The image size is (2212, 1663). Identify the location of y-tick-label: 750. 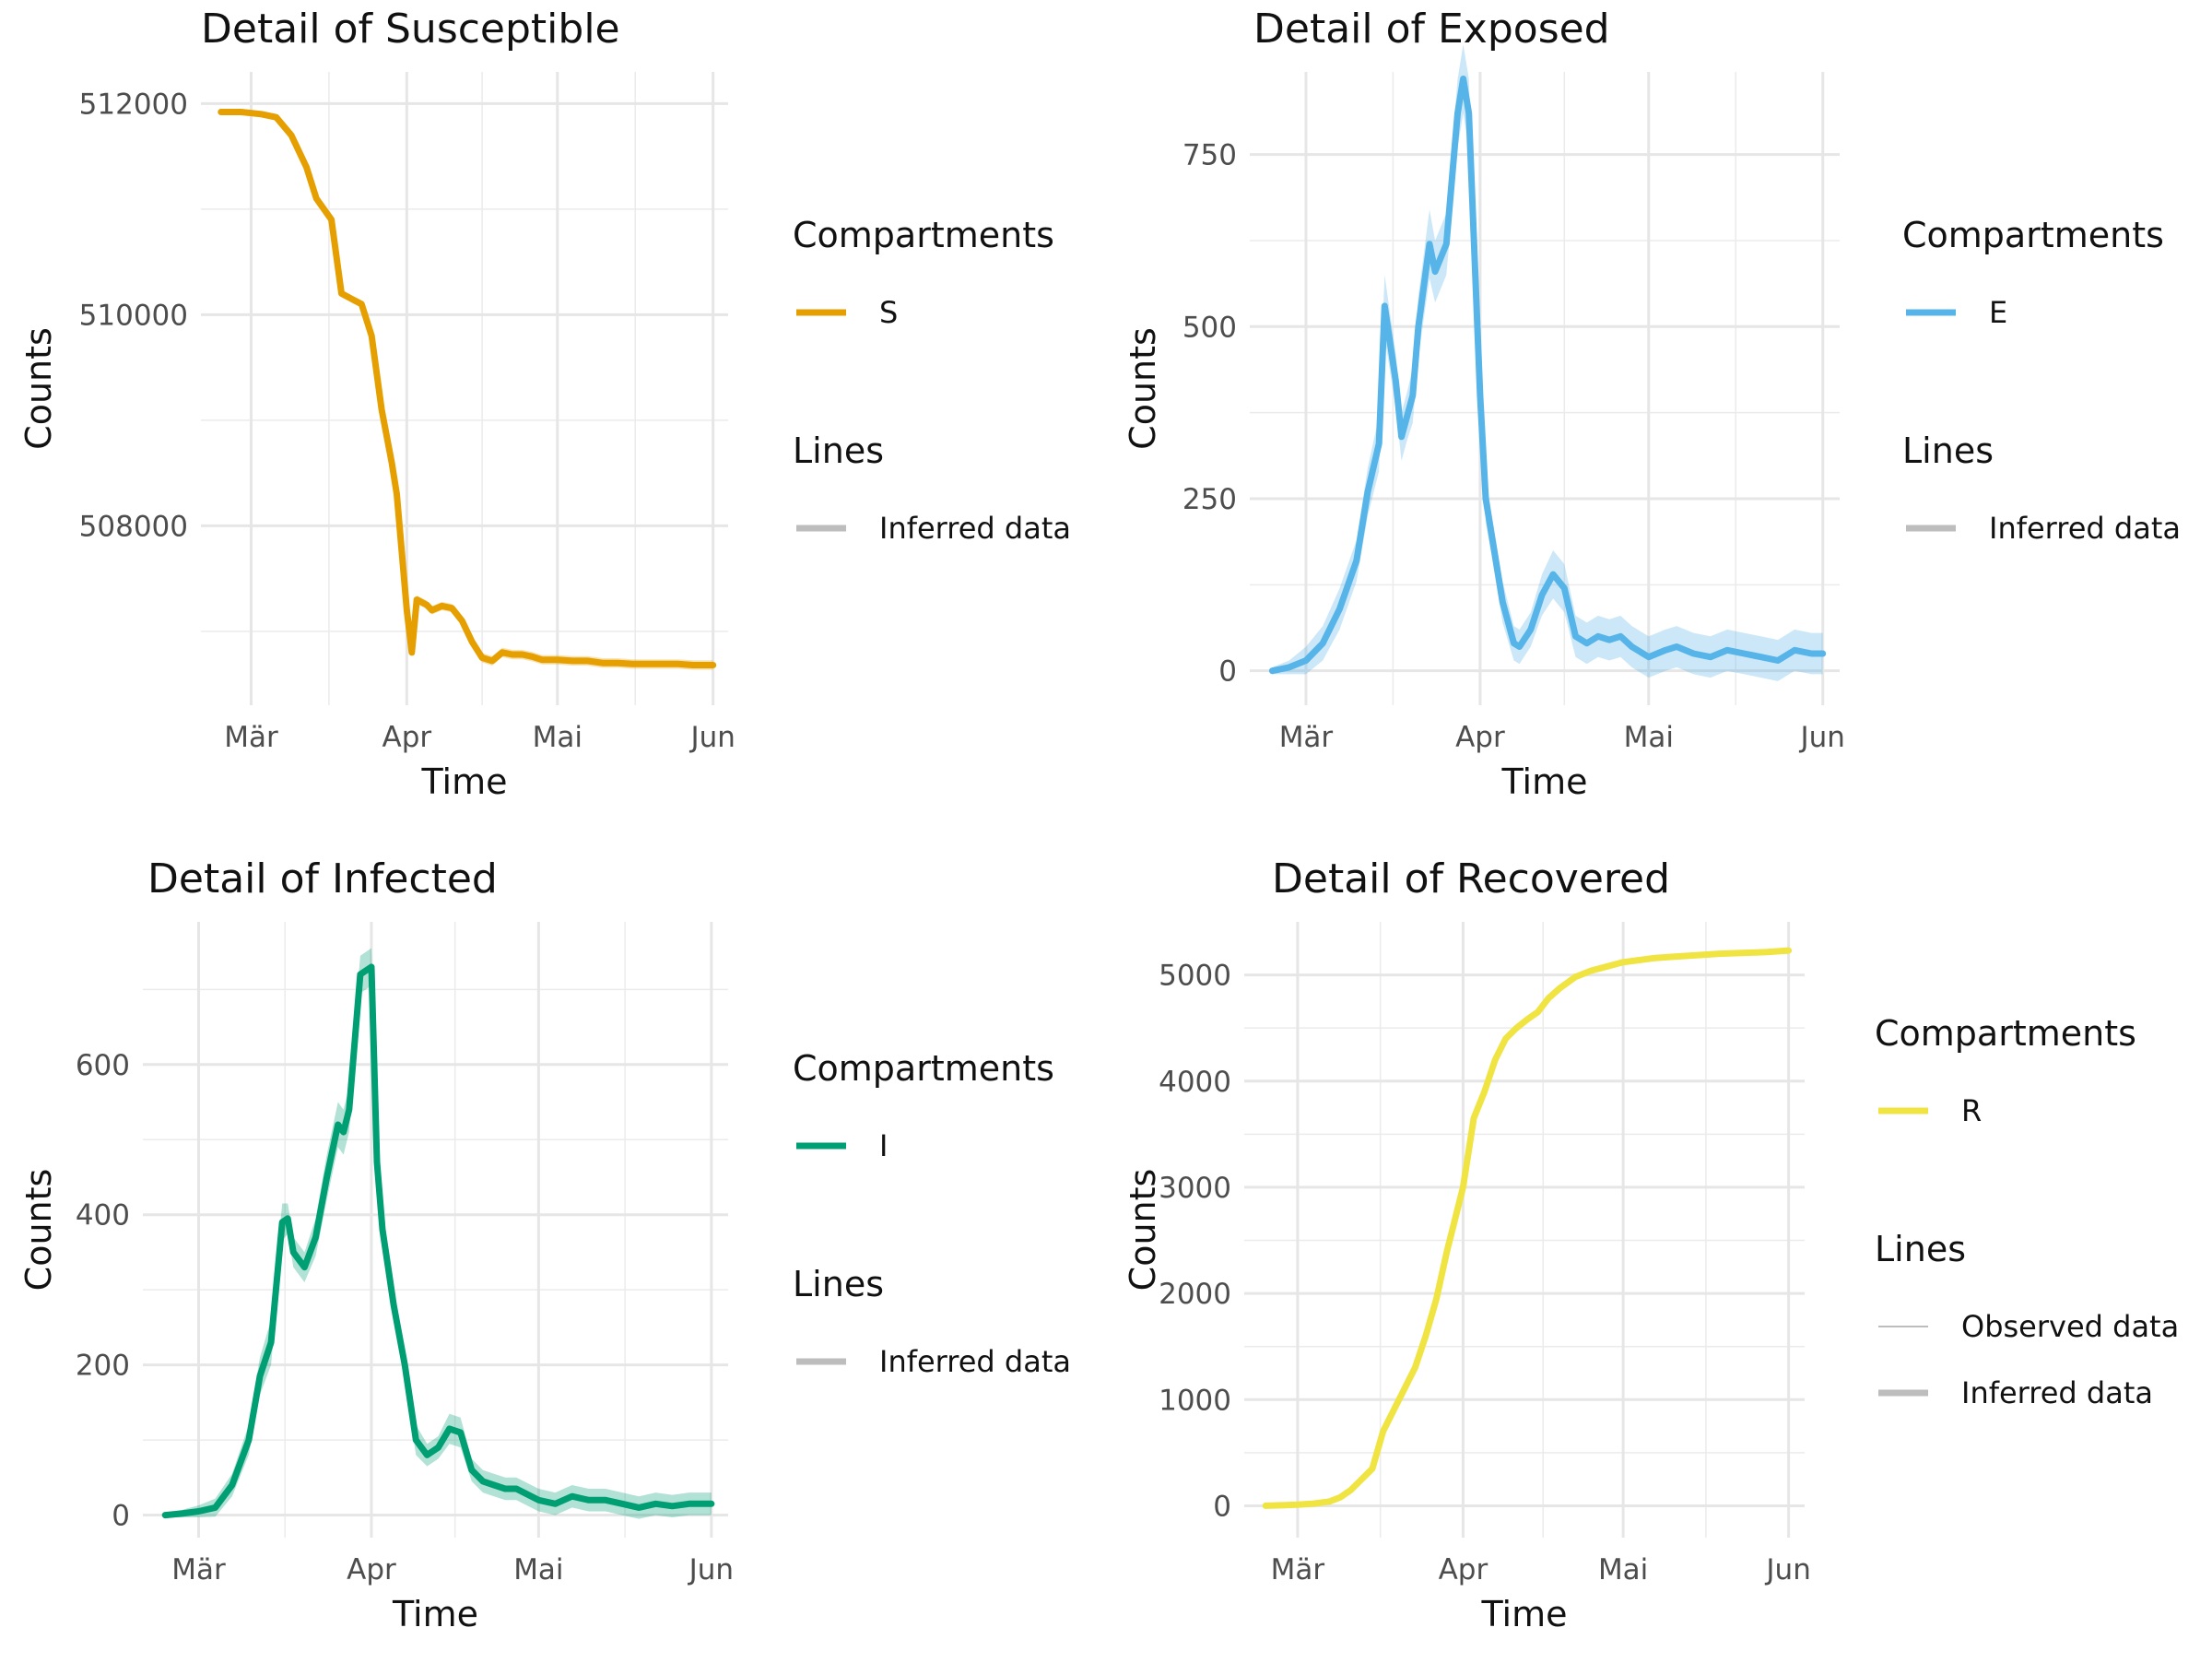
(1209, 155).